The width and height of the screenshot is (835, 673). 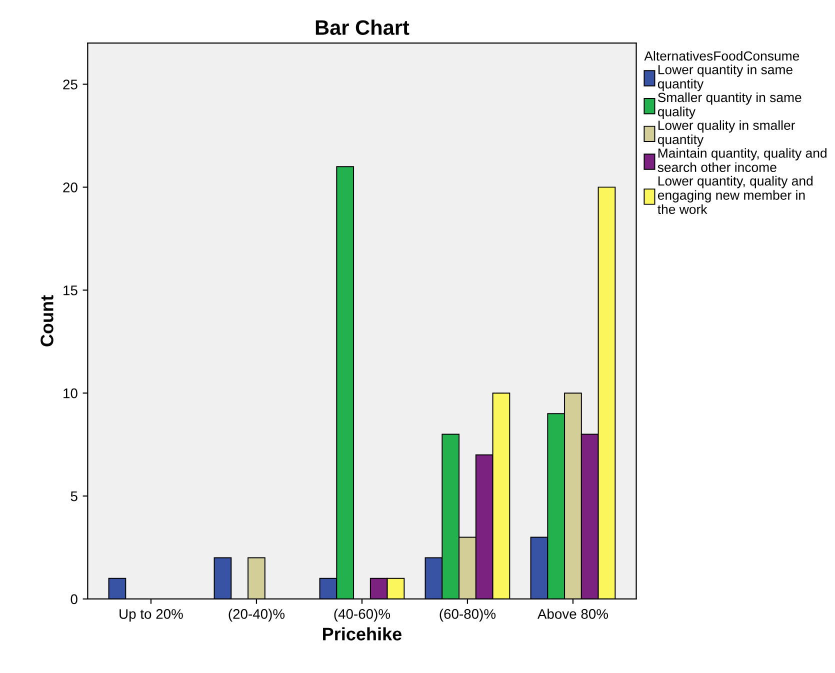 What do you see at coordinates (71, 393) in the screenshot?
I see `y-tick-label: 10` at bounding box center [71, 393].